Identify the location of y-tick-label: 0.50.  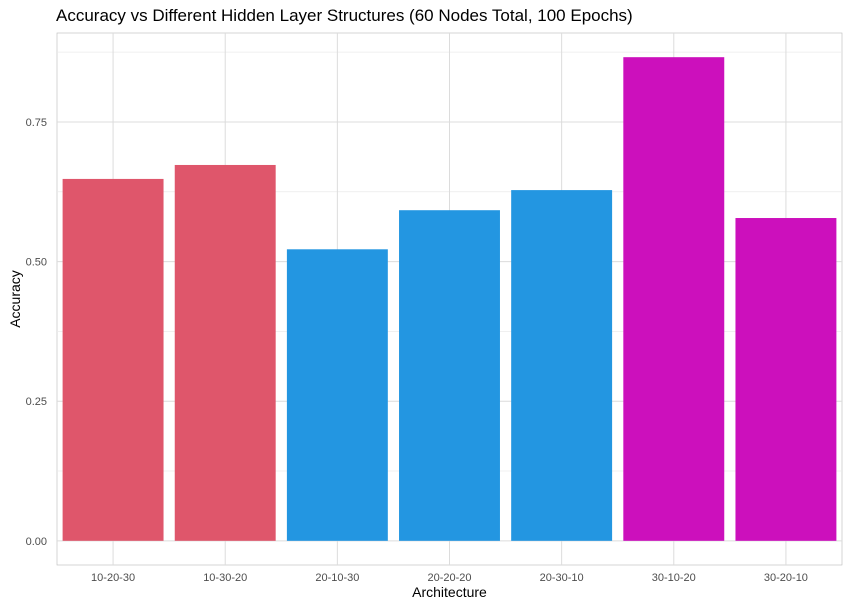
(36, 263).